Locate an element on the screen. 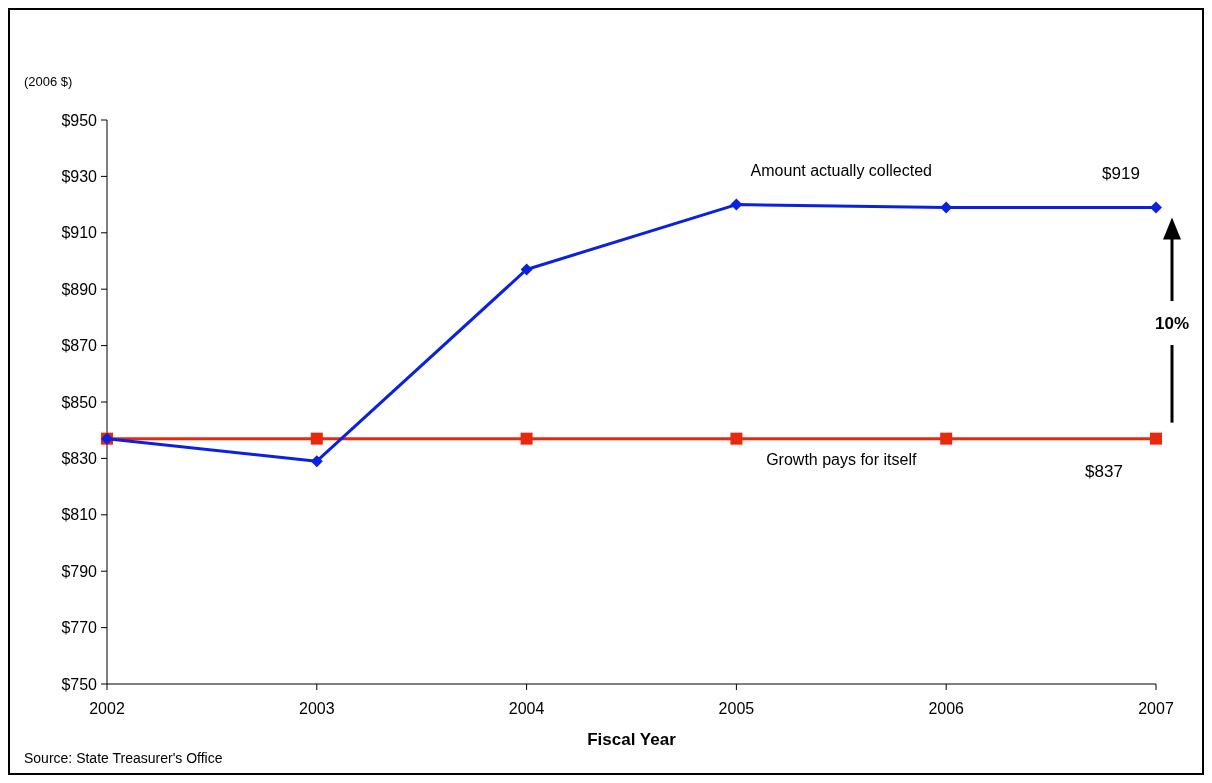  y-tick-label: $810 is located at coordinates (79, 515).